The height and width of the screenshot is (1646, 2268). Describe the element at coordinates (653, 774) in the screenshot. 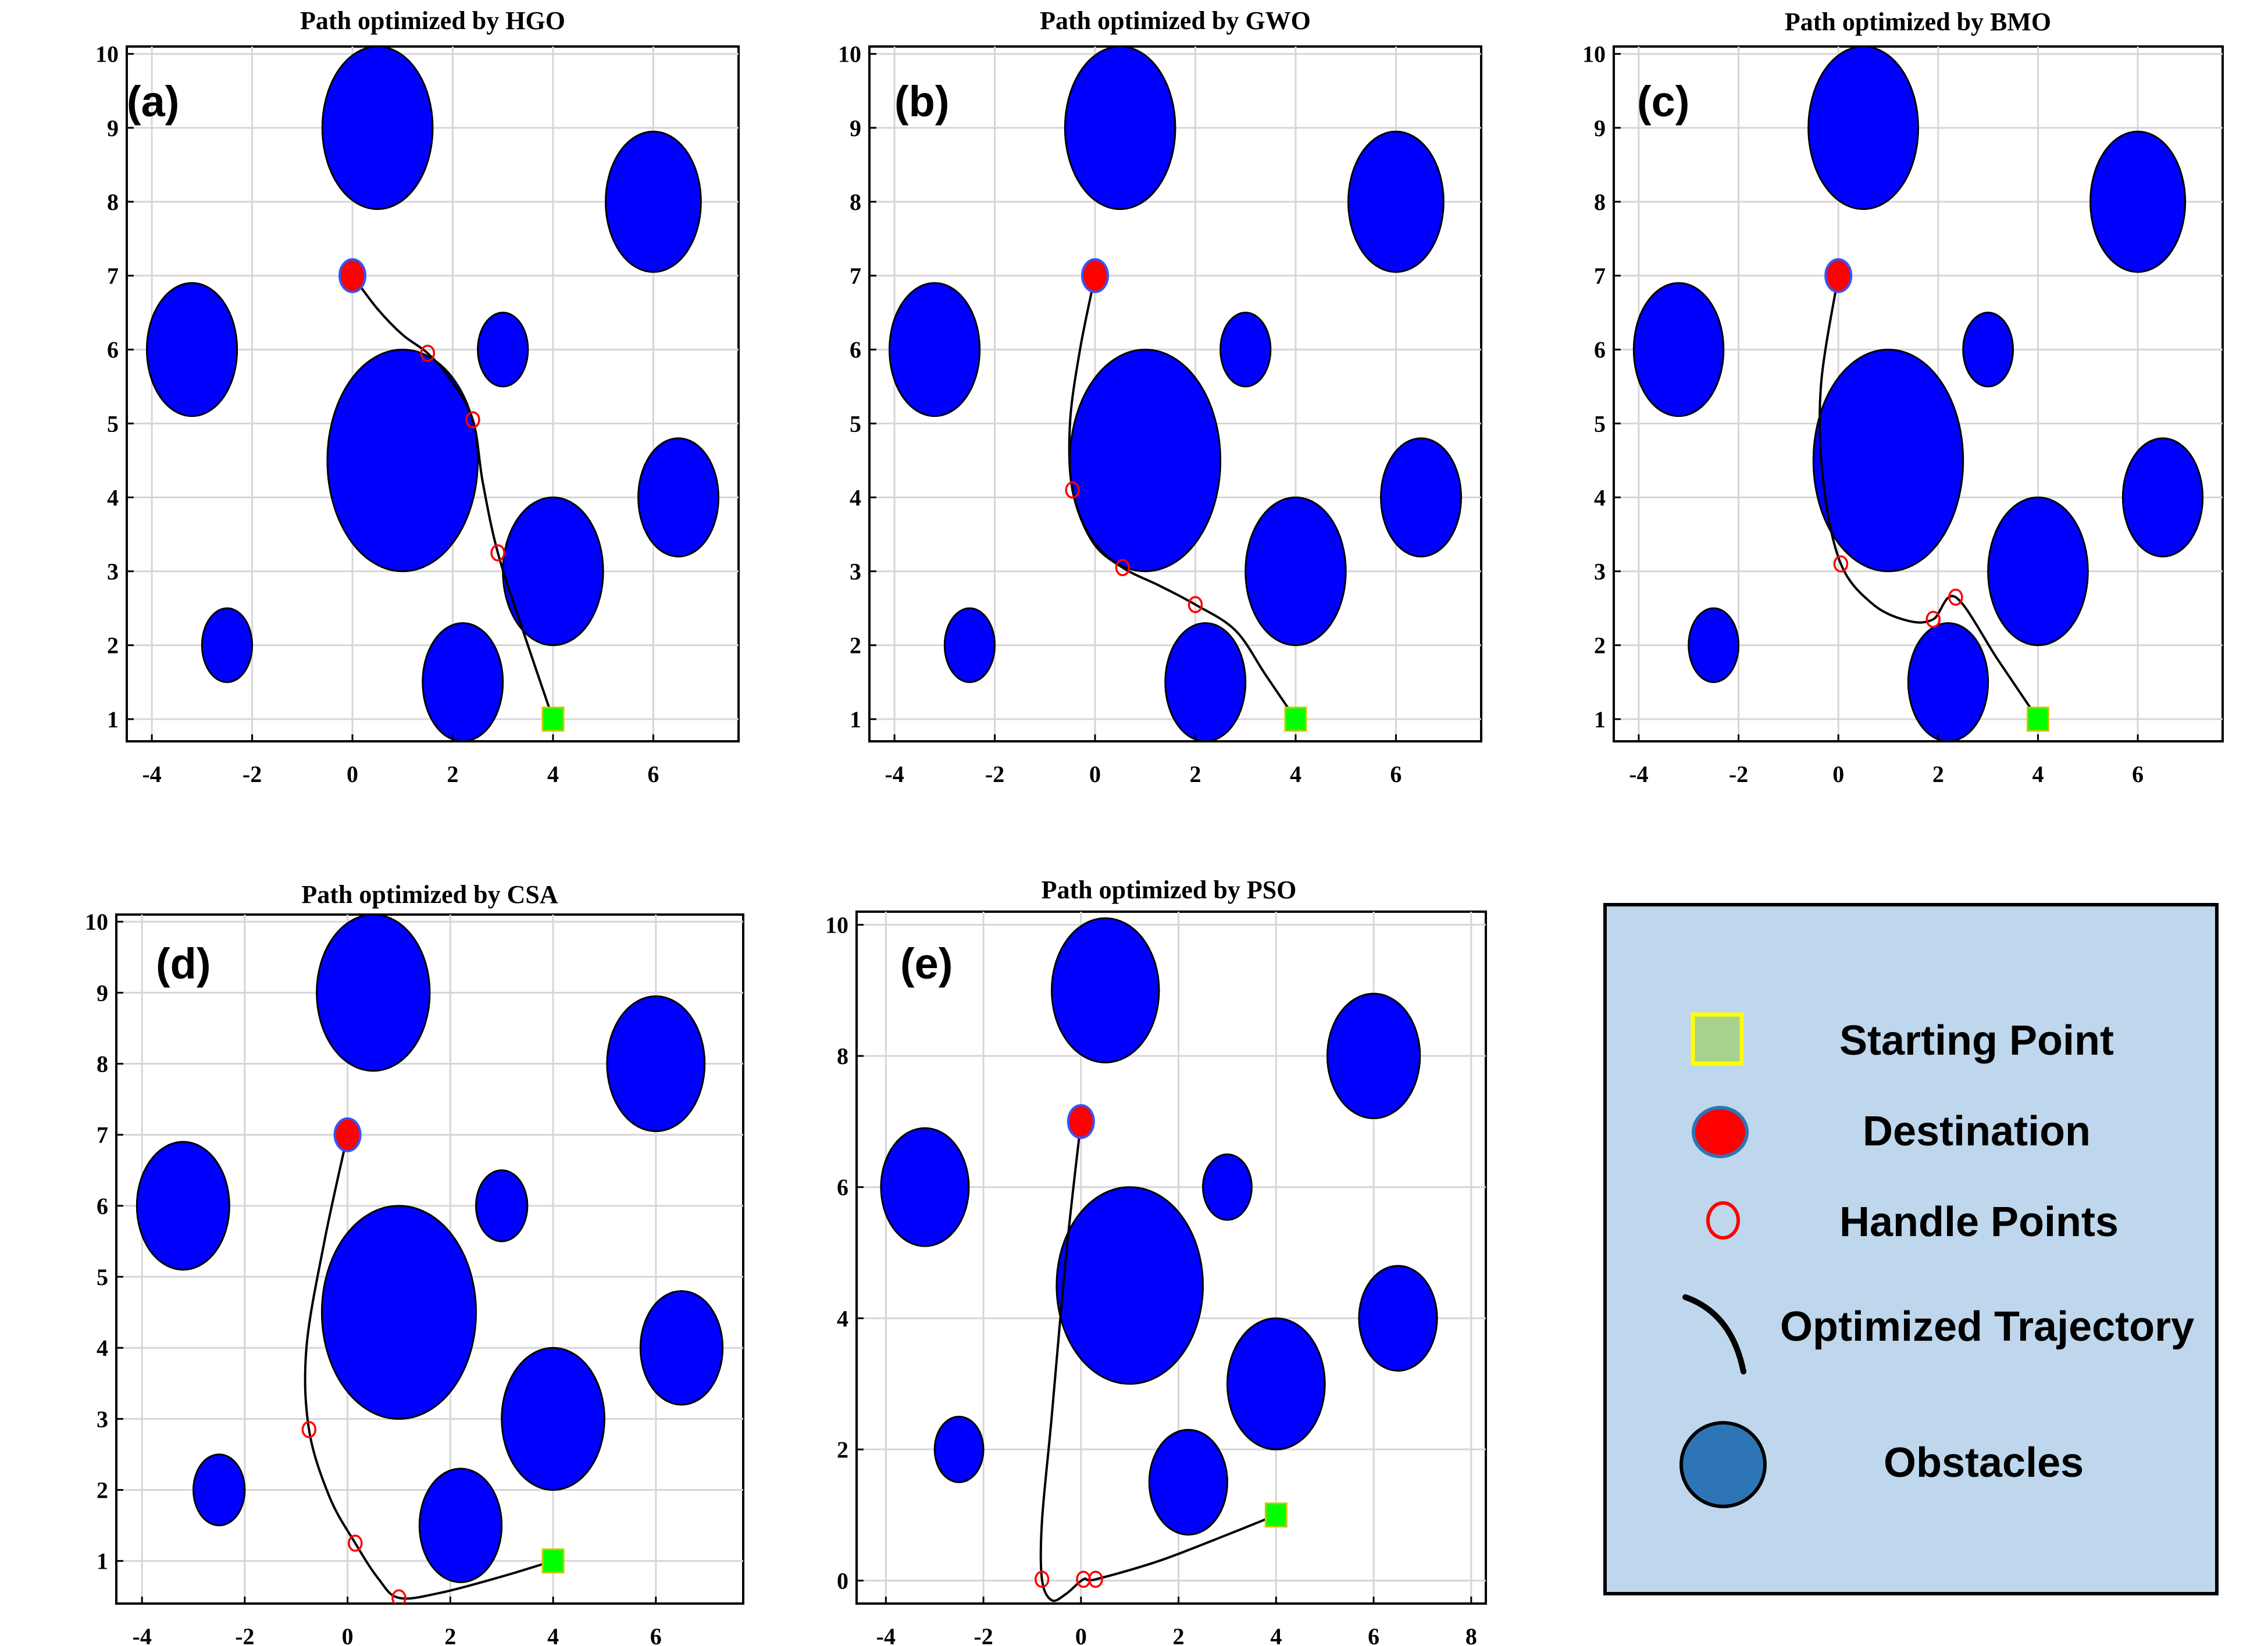

I see `x-tick-label: 6` at that location.